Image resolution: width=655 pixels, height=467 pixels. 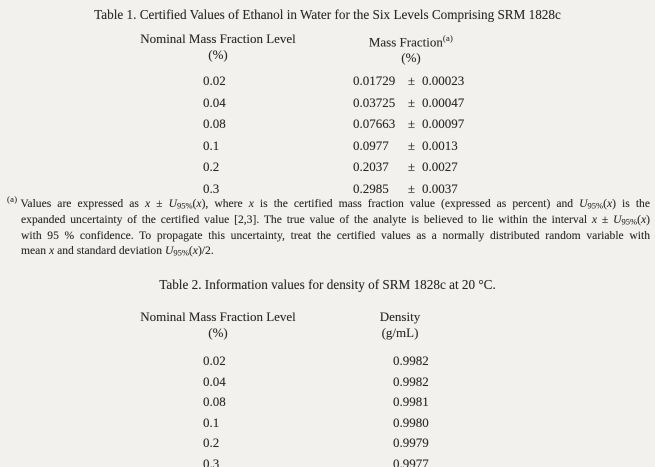 What do you see at coordinates (411, 442) in the screenshot?
I see `density-value-cell: 0.9979` at bounding box center [411, 442].